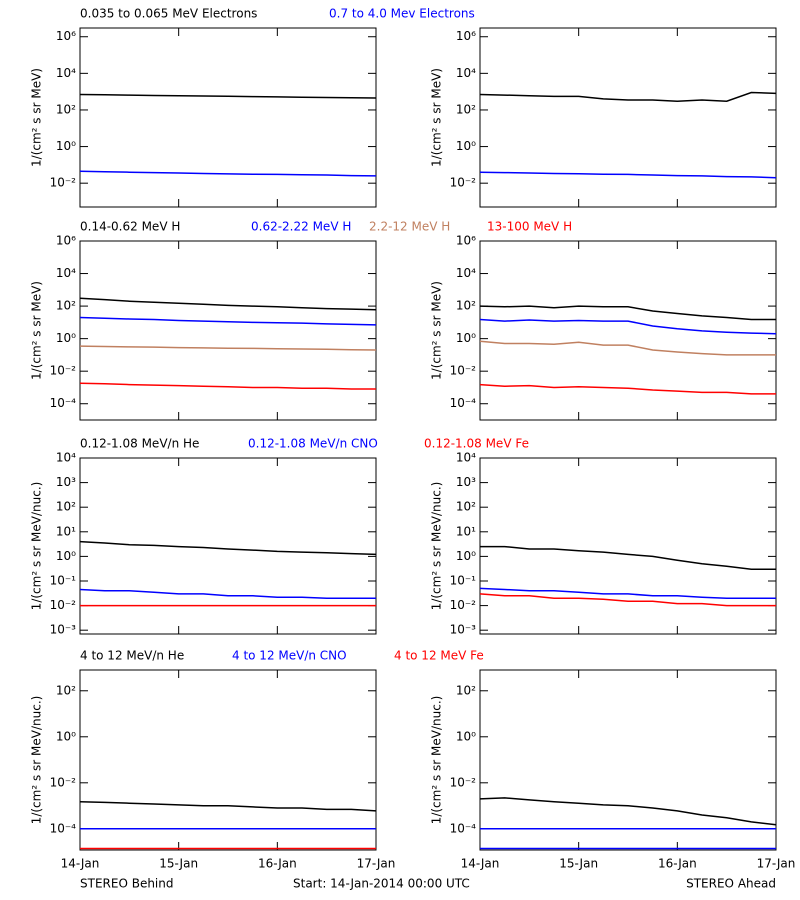 The width and height of the screenshot is (800, 900). Describe the element at coordinates (409, 227) in the screenshot. I see `legend-entry: 2.2-12 MeV H` at that location.